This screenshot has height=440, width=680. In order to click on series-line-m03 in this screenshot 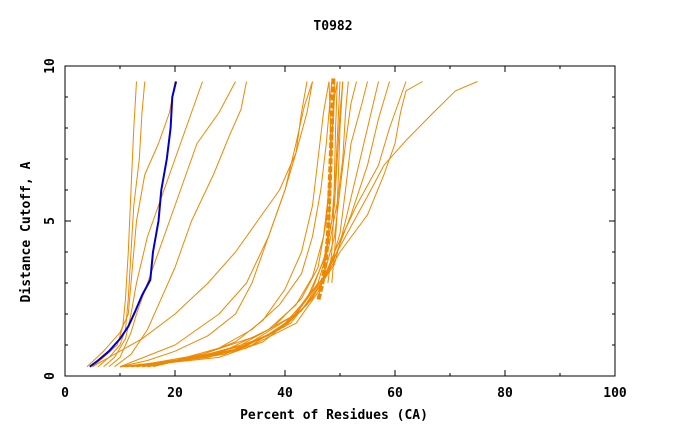, I will do `click(131, 224)`.